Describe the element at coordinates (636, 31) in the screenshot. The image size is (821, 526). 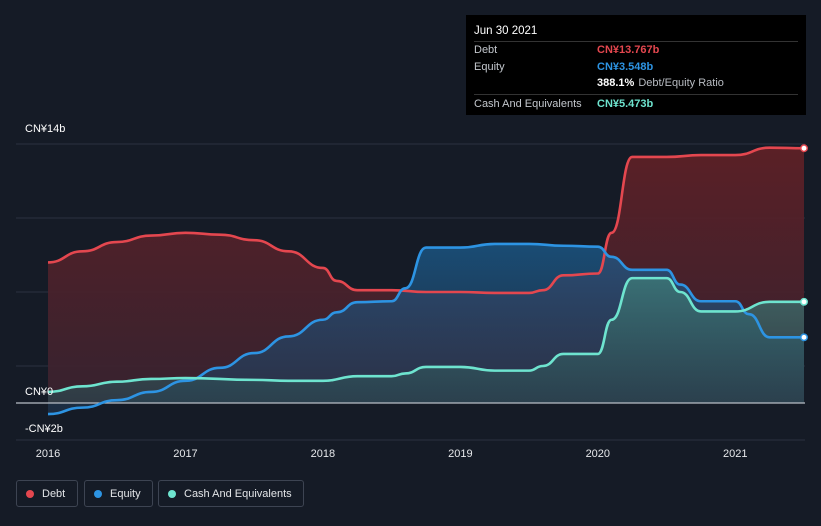
I see `tooltip-date: Jun 30 2021` at that location.